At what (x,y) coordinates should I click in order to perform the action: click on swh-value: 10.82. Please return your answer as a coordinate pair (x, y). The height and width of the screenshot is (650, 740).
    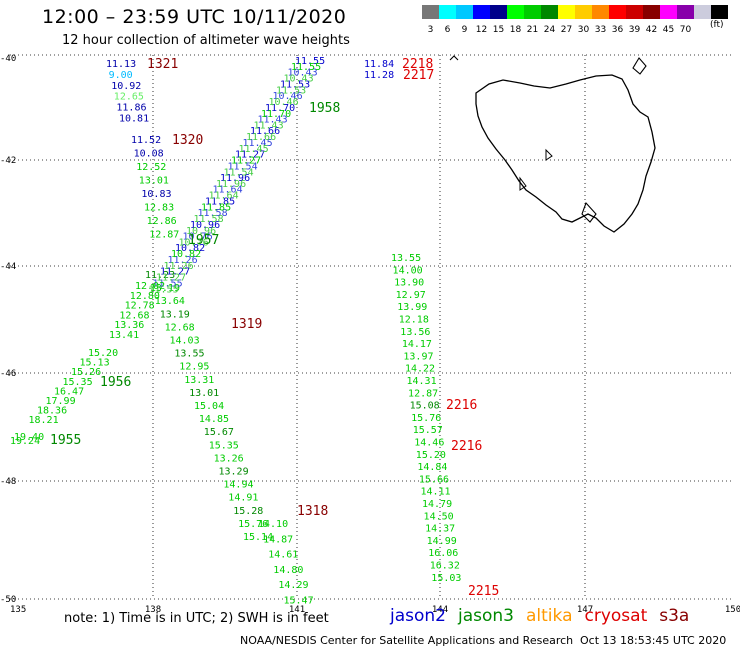
    Looking at the image, I should click on (186, 254).